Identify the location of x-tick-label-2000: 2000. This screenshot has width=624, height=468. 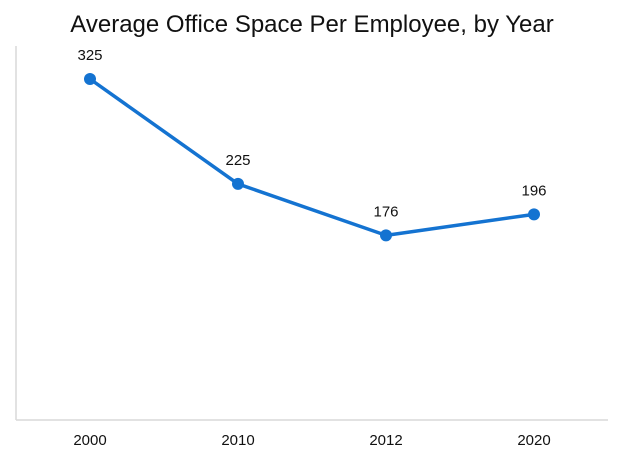
(89, 440).